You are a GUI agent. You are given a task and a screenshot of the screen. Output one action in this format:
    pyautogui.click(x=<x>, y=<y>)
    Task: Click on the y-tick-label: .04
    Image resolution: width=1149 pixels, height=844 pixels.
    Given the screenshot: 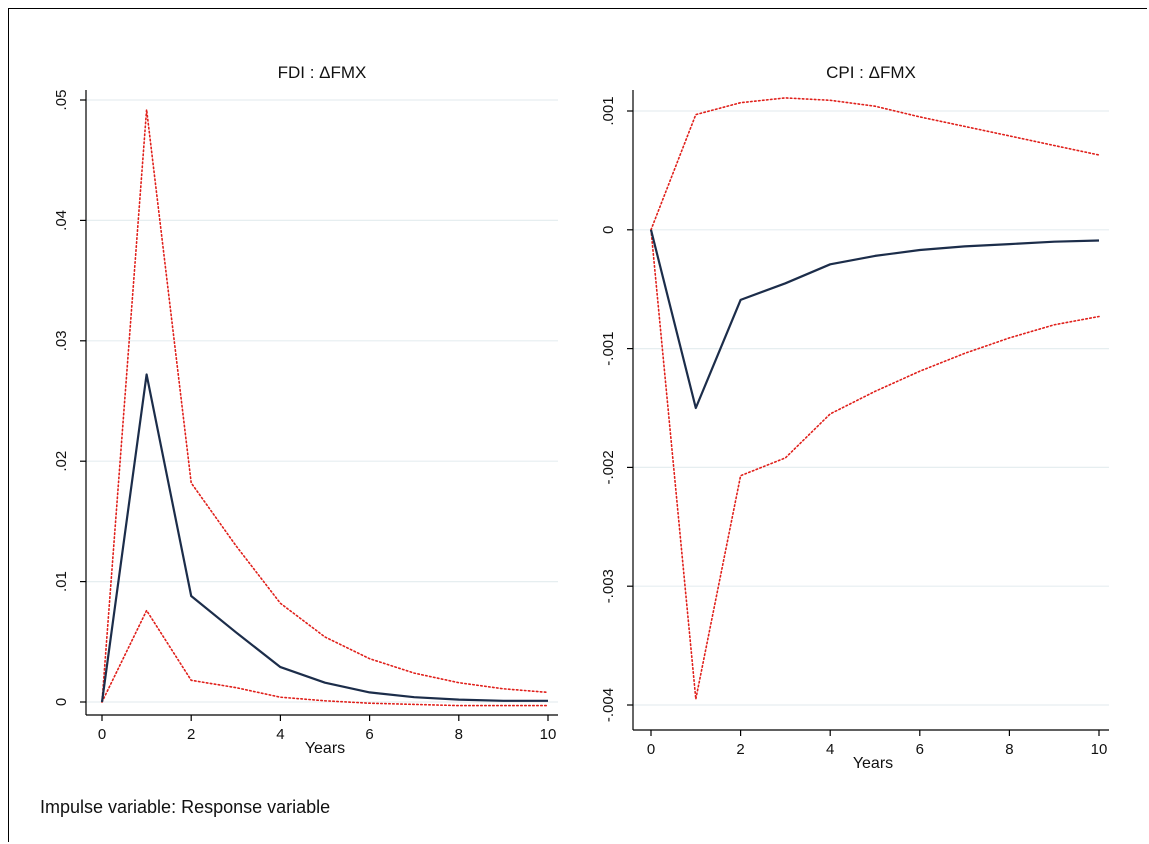 What is the action you would take?
    pyautogui.click(x=61, y=220)
    